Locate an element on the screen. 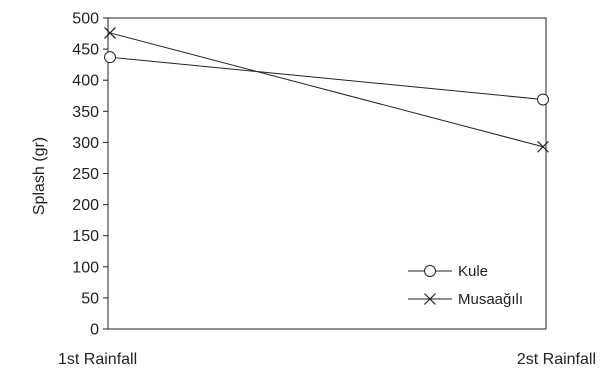 Image resolution: width=606 pixels, height=372 pixels. legend-label-musaagili: Musaağılı is located at coordinates (490, 299).